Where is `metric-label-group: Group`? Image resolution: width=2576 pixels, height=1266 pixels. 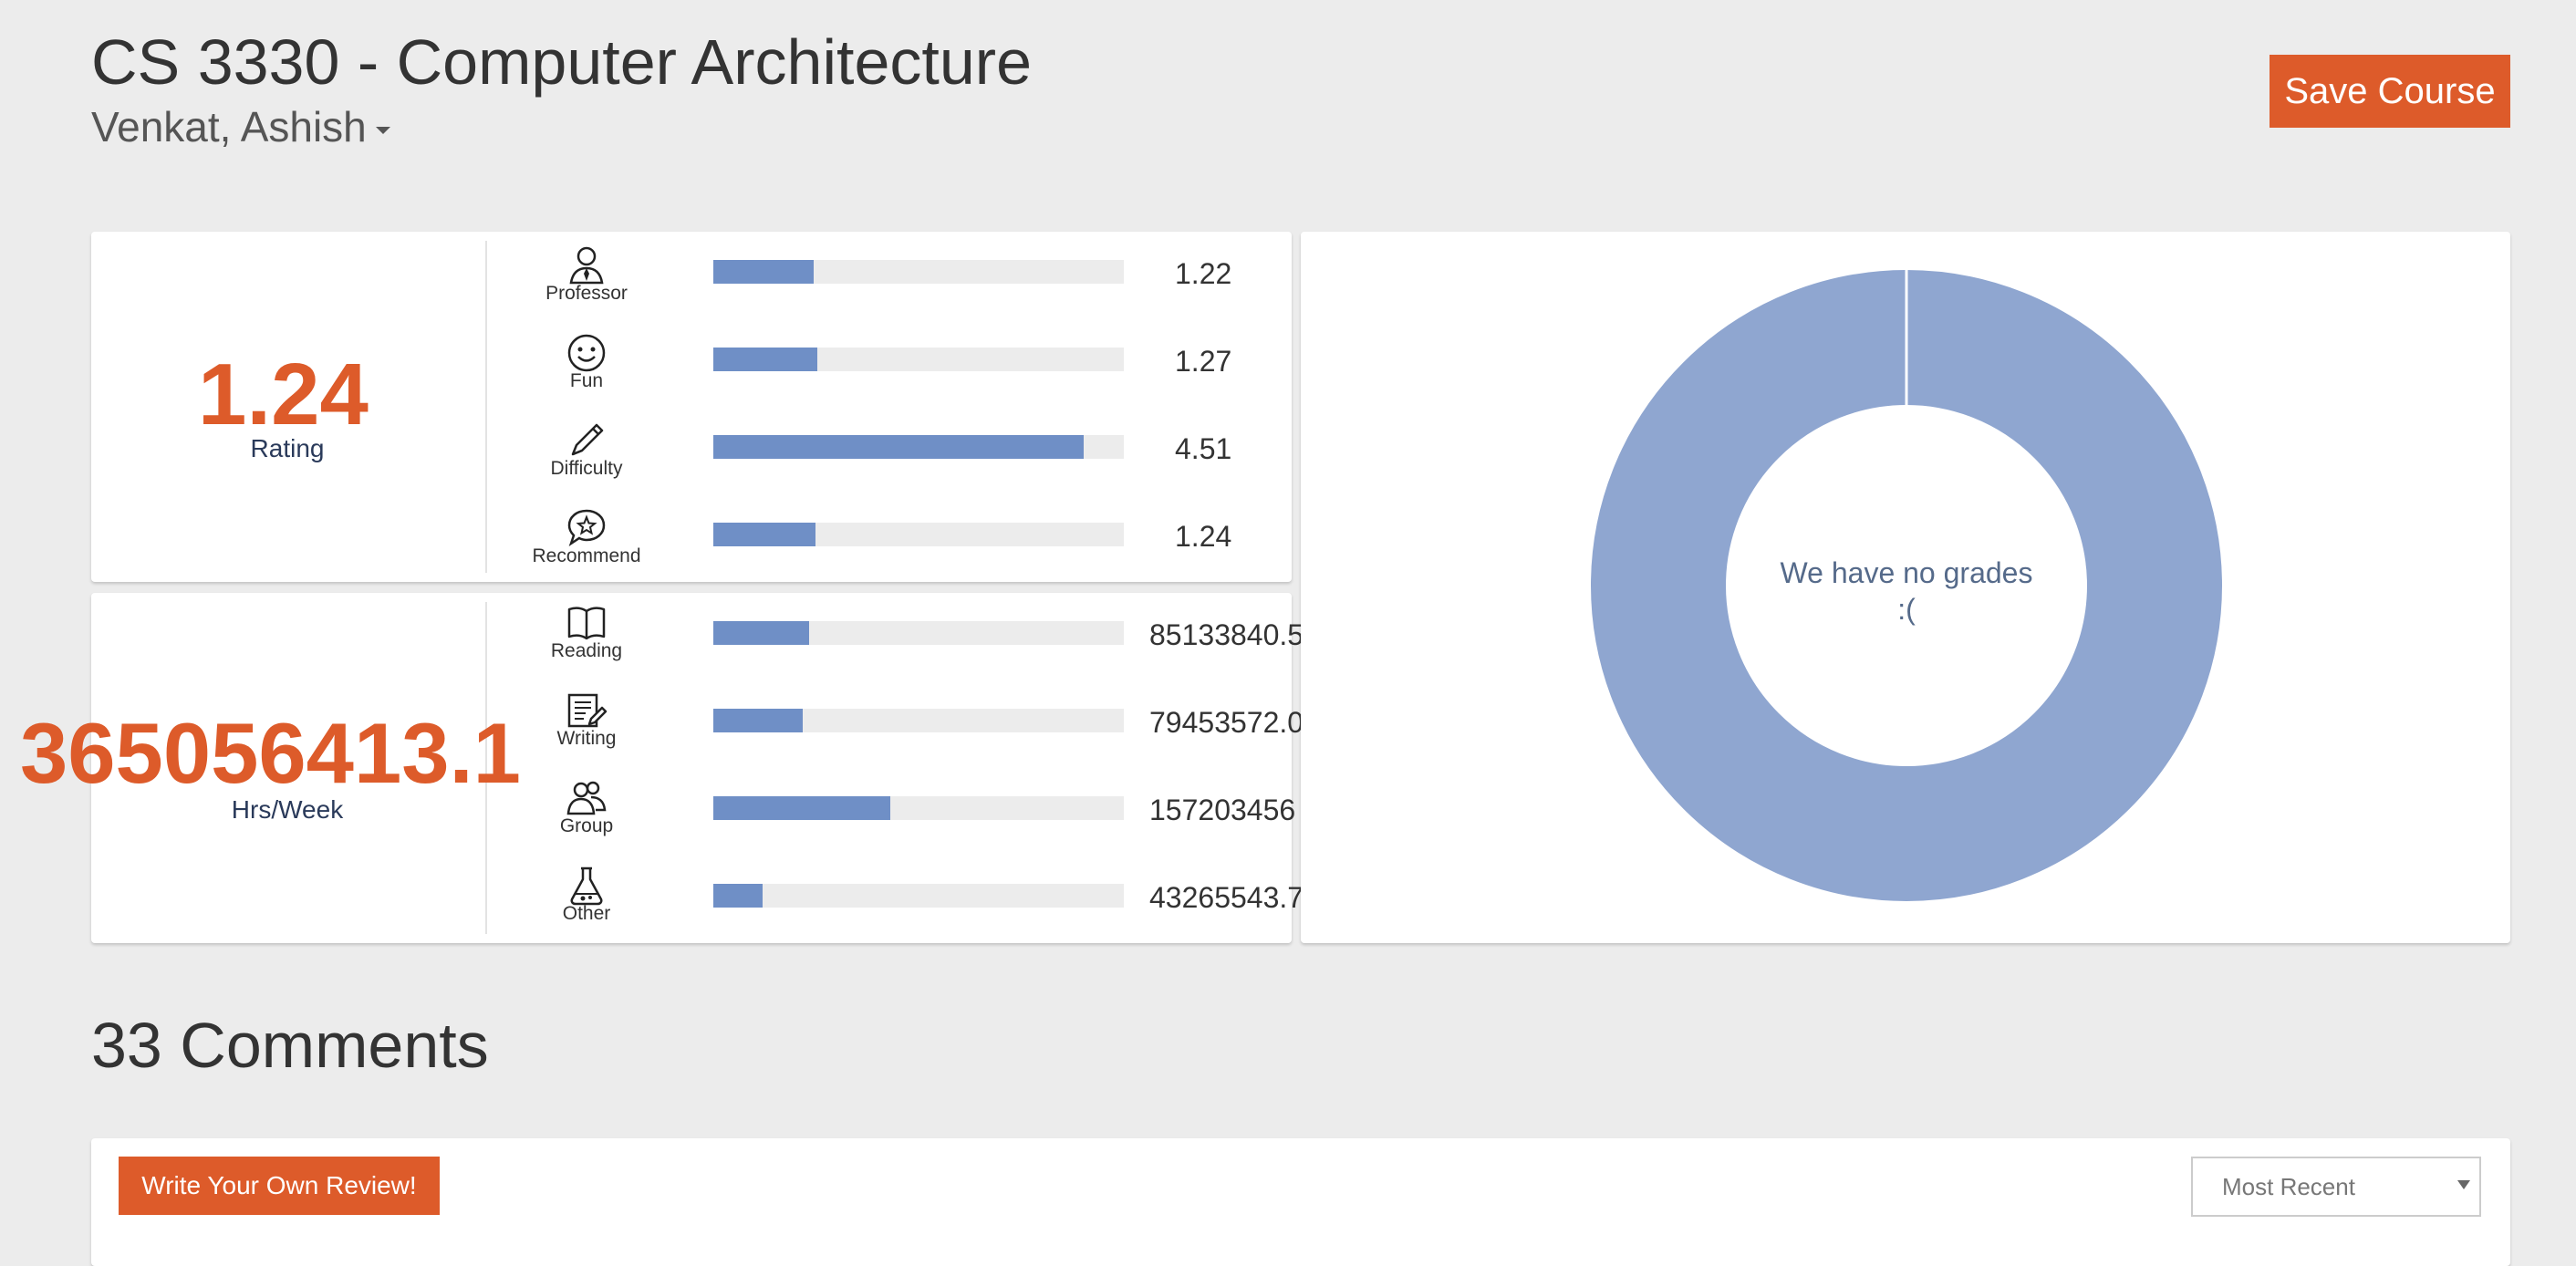 metric-label-group: Group is located at coordinates (587, 825).